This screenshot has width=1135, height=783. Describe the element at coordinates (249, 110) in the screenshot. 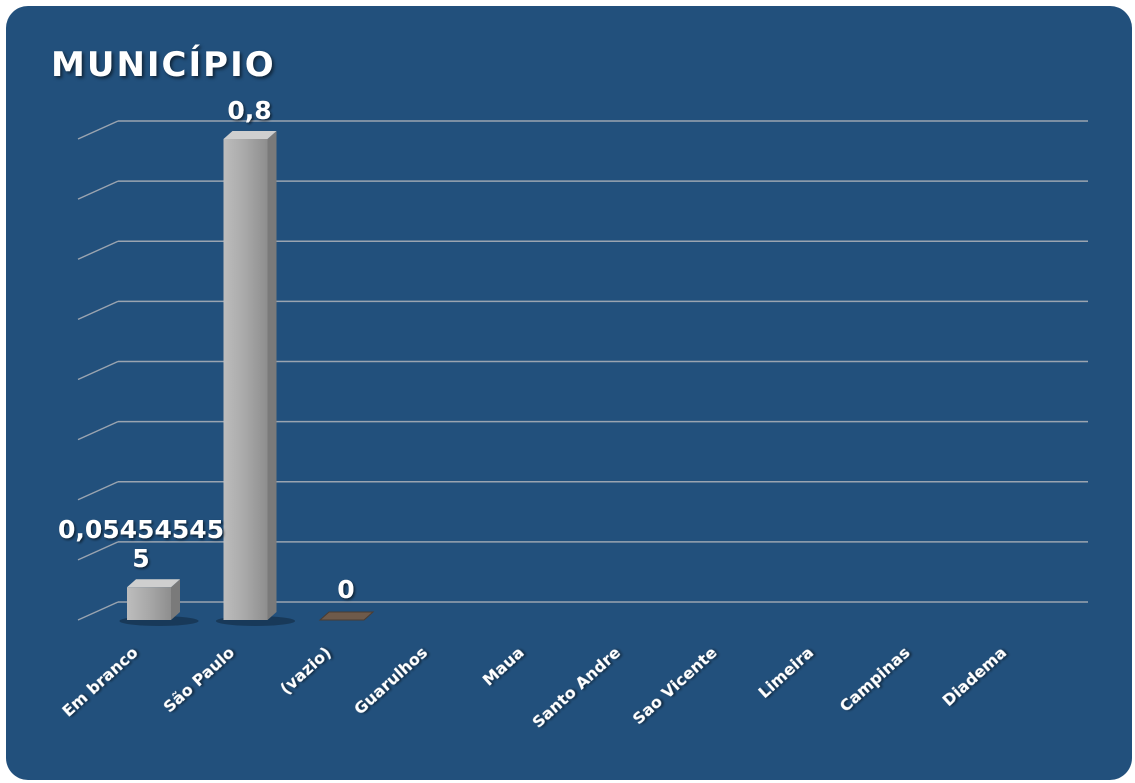

I see `data-label: 0,8` at that location.